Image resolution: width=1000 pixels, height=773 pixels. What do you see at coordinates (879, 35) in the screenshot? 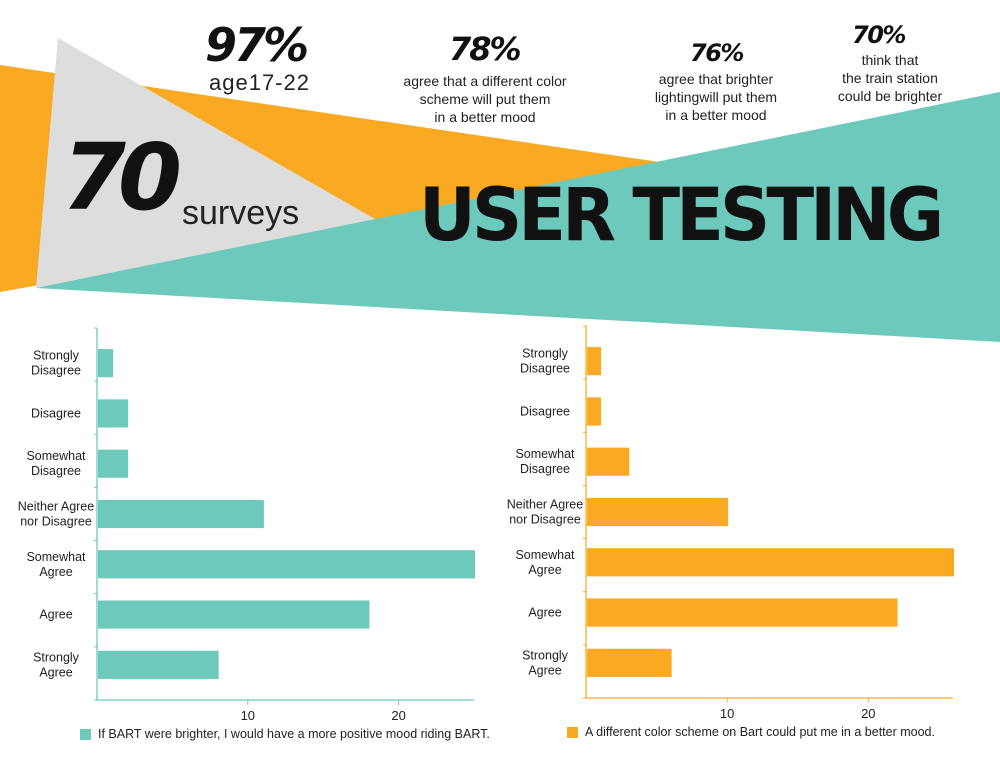
I see `stat-value-station-brighter: 70%` at bounding box center [879, 35].